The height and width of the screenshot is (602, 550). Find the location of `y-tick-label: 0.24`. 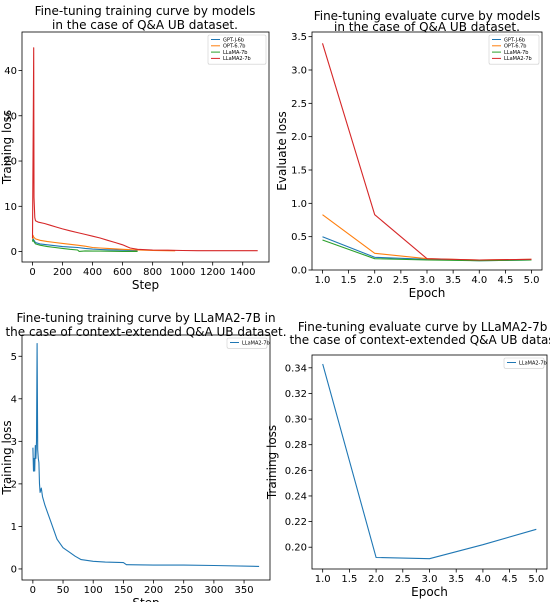

y-tick-label: 0.24 is located at coordinates (296, 496).